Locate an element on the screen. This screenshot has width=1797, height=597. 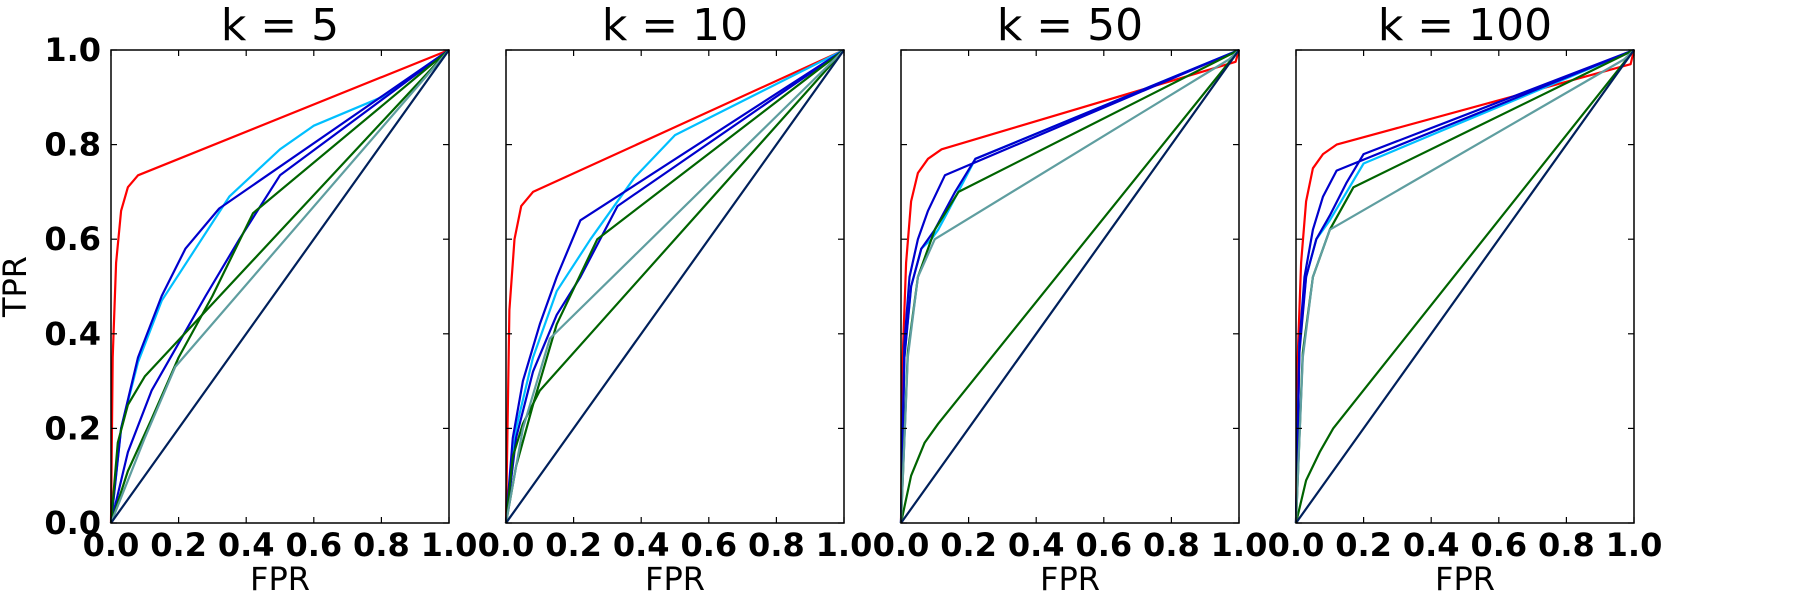
y-tick-label: 0.2 is located at coordinates (72, 428).